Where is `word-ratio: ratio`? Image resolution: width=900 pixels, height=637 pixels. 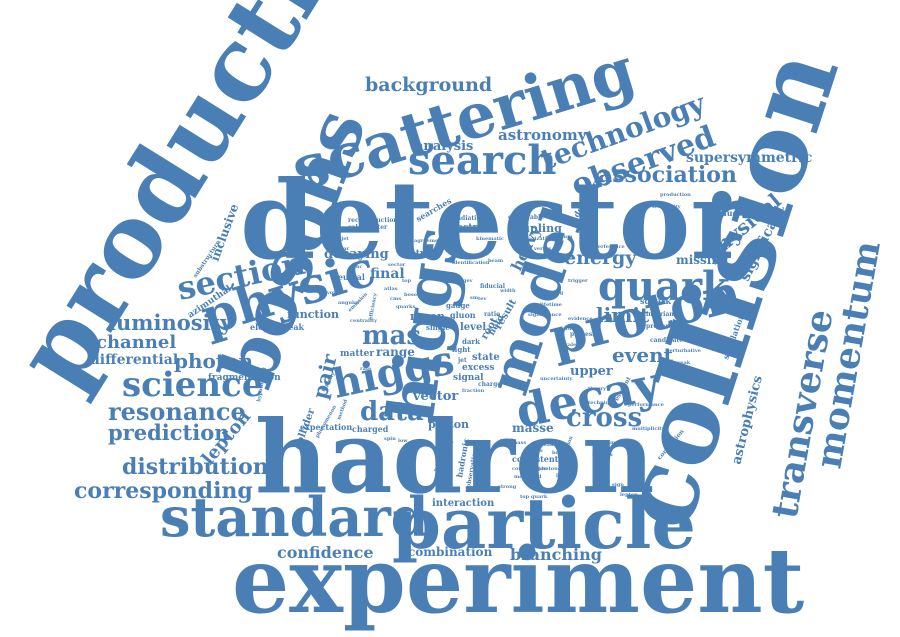 word-ratio: ratio is located at coordinates (492, 314).